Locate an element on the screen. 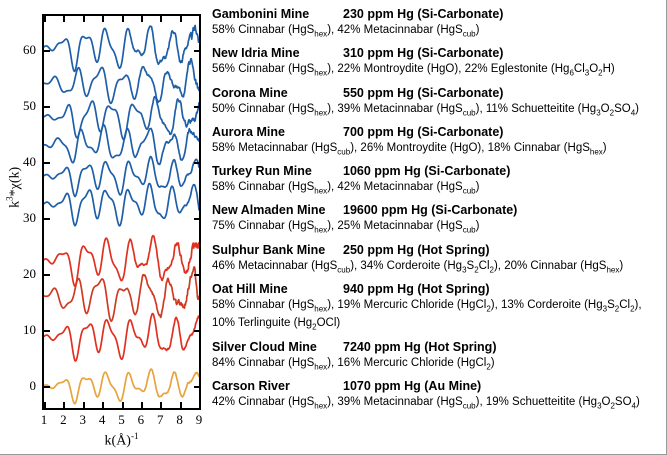 The height and width of the screenshot is (455, 667). sample-name: New Idria Mine is located at coordinates (256, 53).